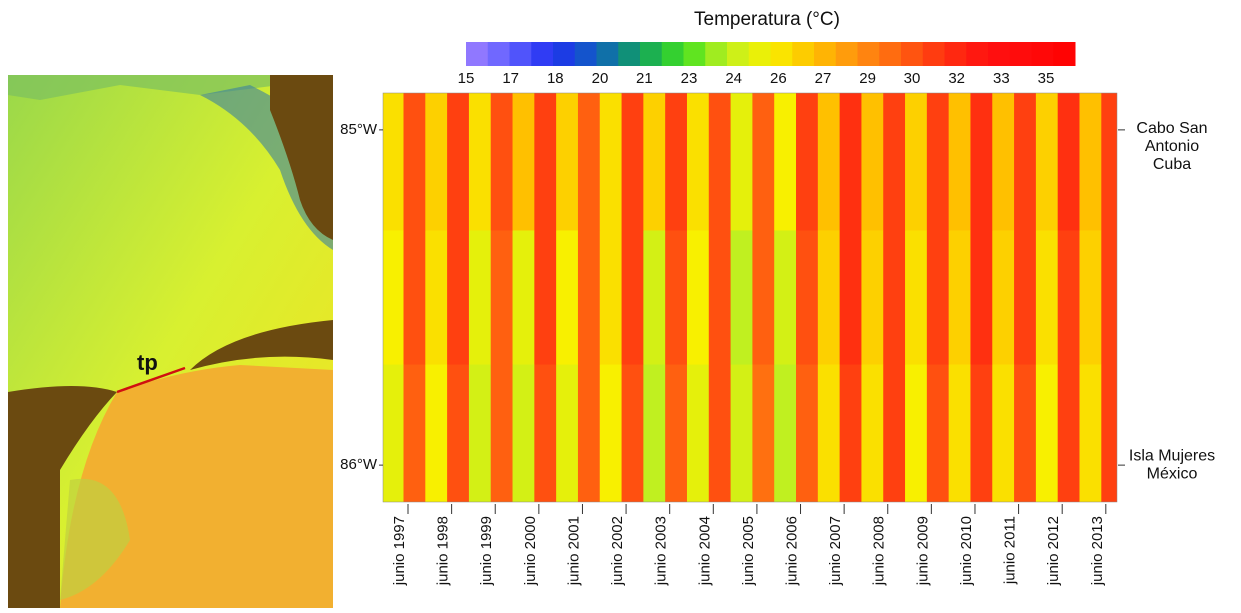 The width and height of the screenshot is (1241, 613). Describe the element at coordinates (170, 92) in the screenshot. I see `coastal-water` at that location.